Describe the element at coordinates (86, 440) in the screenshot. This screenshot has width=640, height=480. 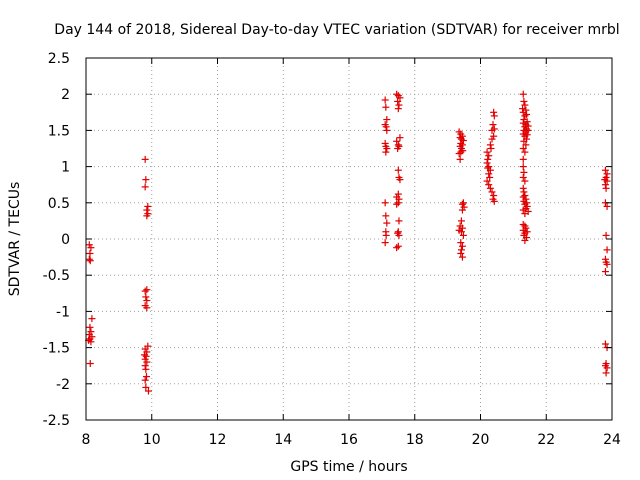
I see `x-tick-label: 8` at that location.